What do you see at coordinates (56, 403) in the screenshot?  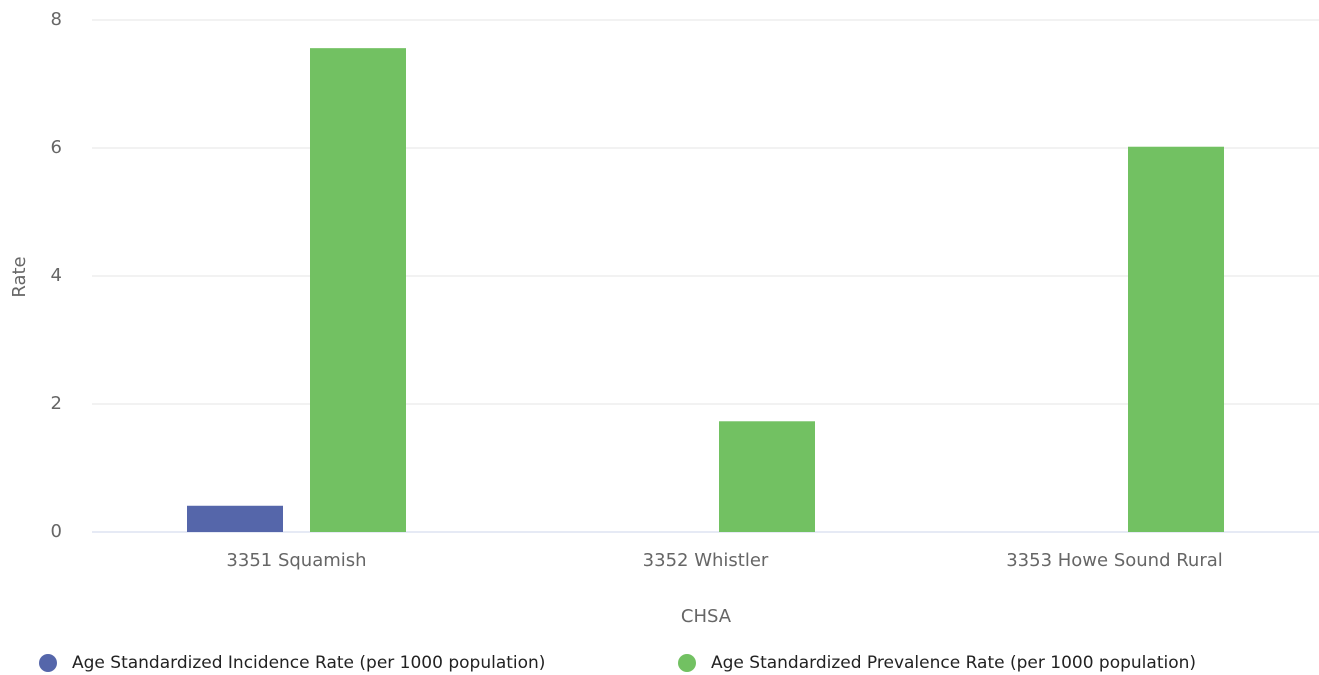 I see `y-tick-label: 2` at bounding box center [56, 403].